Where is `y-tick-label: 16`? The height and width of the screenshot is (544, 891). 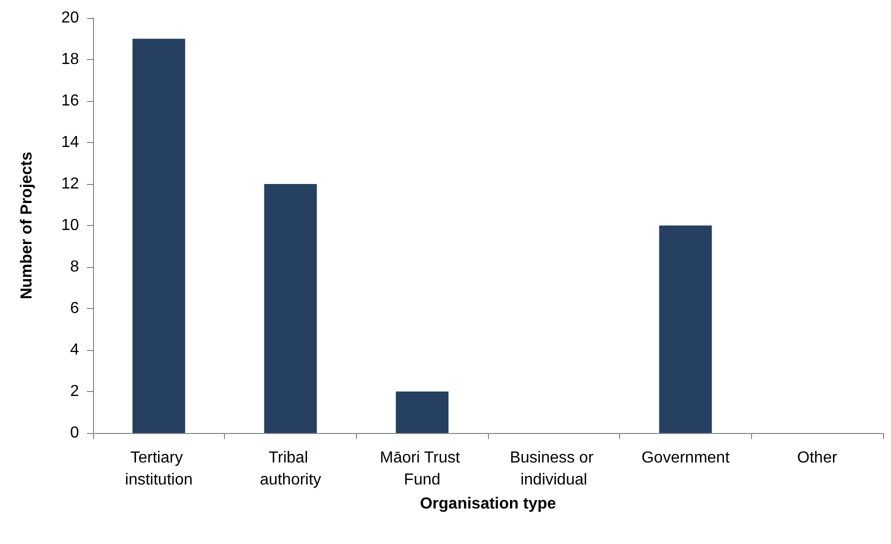 y-tick-label: 16 is located at coordinates (70, 101).